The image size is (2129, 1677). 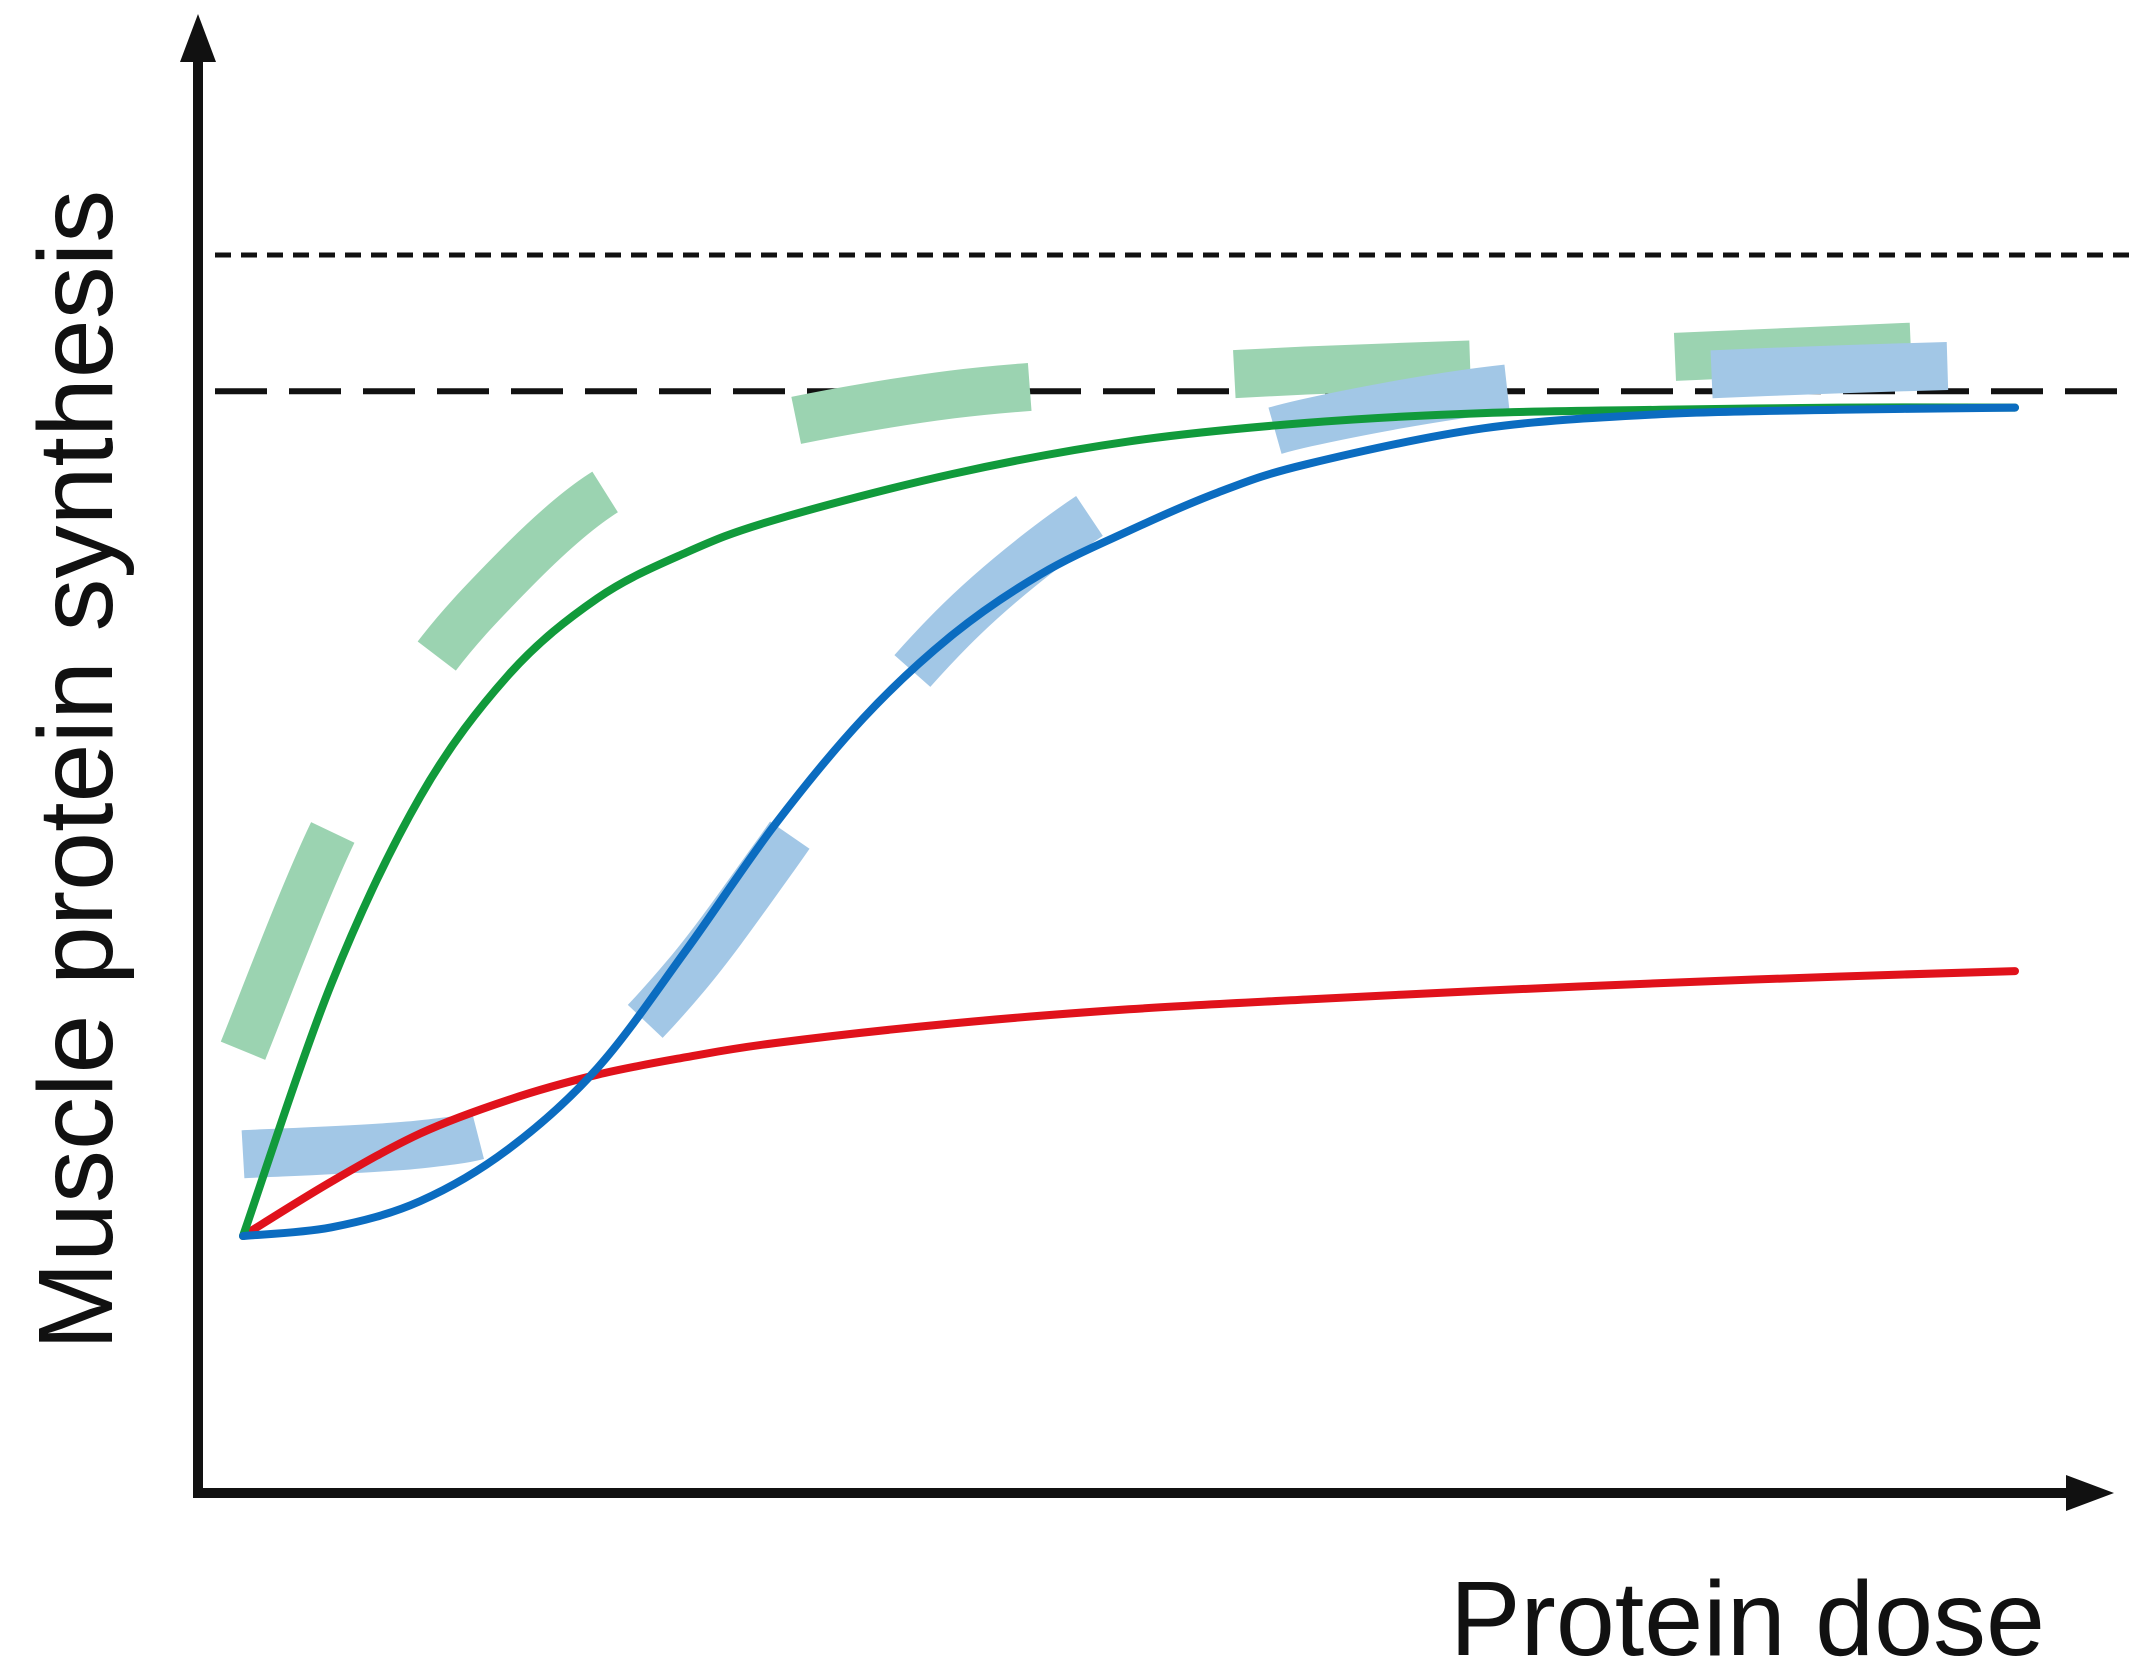 What do you see at coordinates (2090, 1493) in the screenshot?
I see `x-axis-arrowhead` at bounding box center [2090, 1493].